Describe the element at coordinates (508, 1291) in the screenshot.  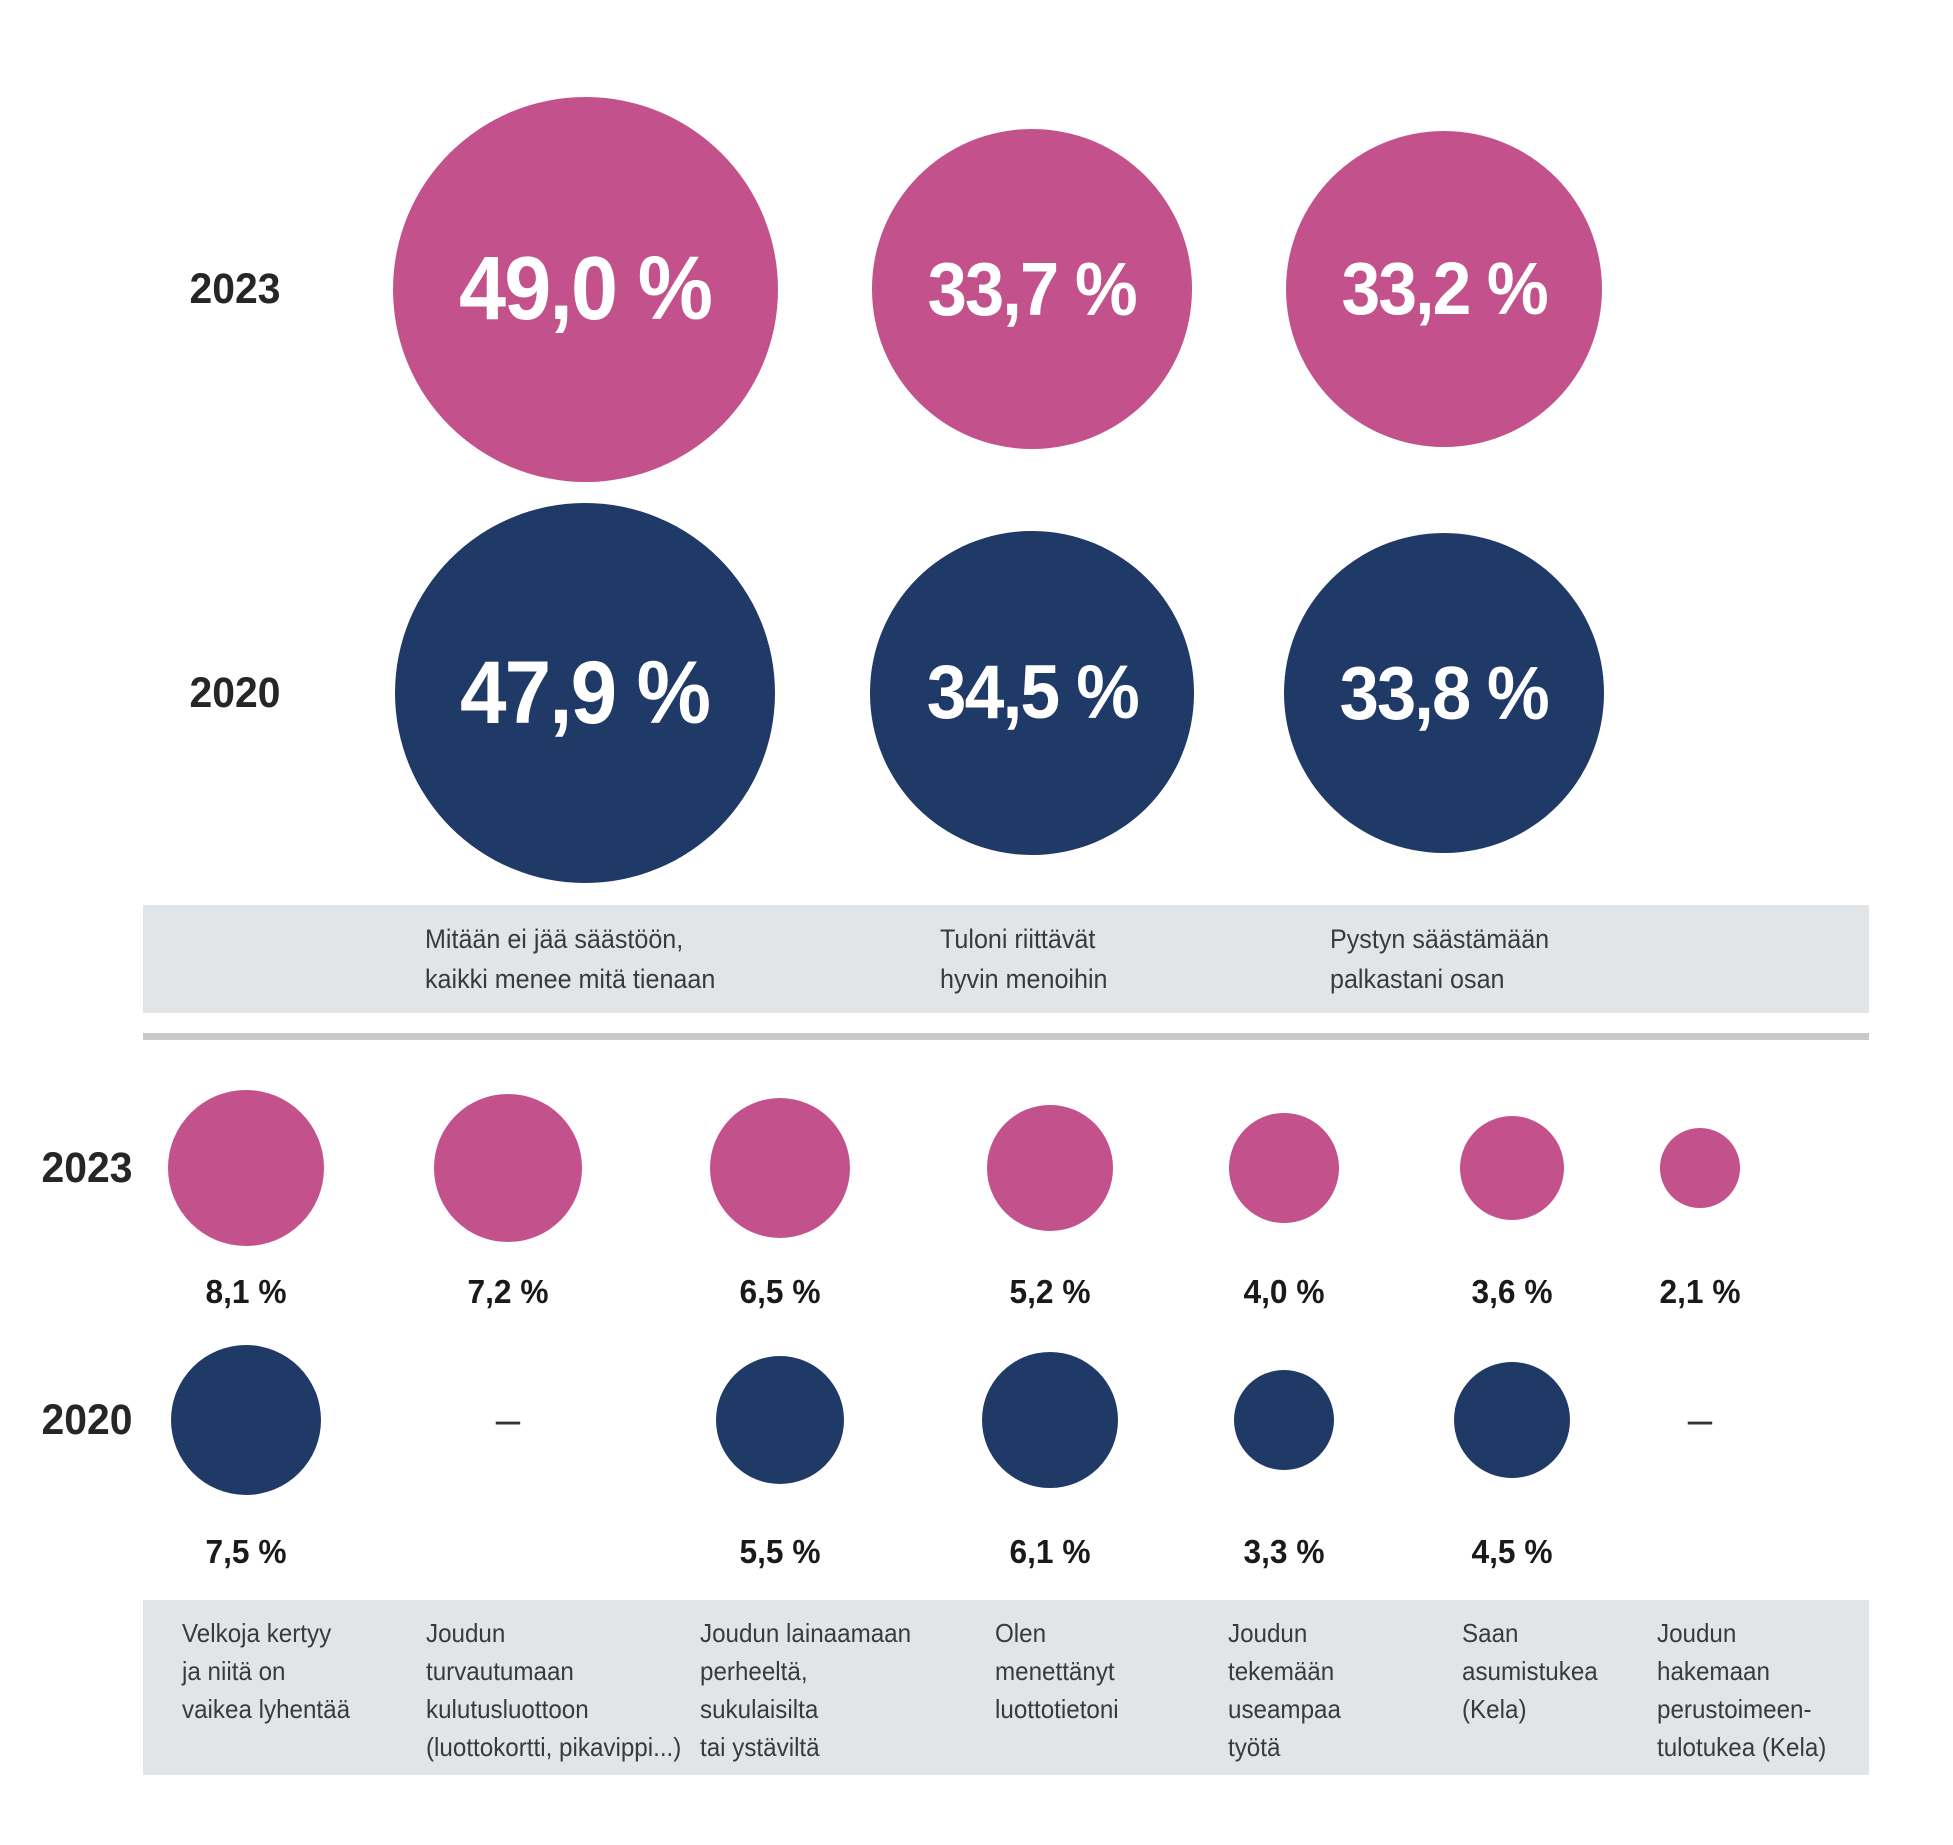
I see `bubble-value-label: 7,2 %` at that location.